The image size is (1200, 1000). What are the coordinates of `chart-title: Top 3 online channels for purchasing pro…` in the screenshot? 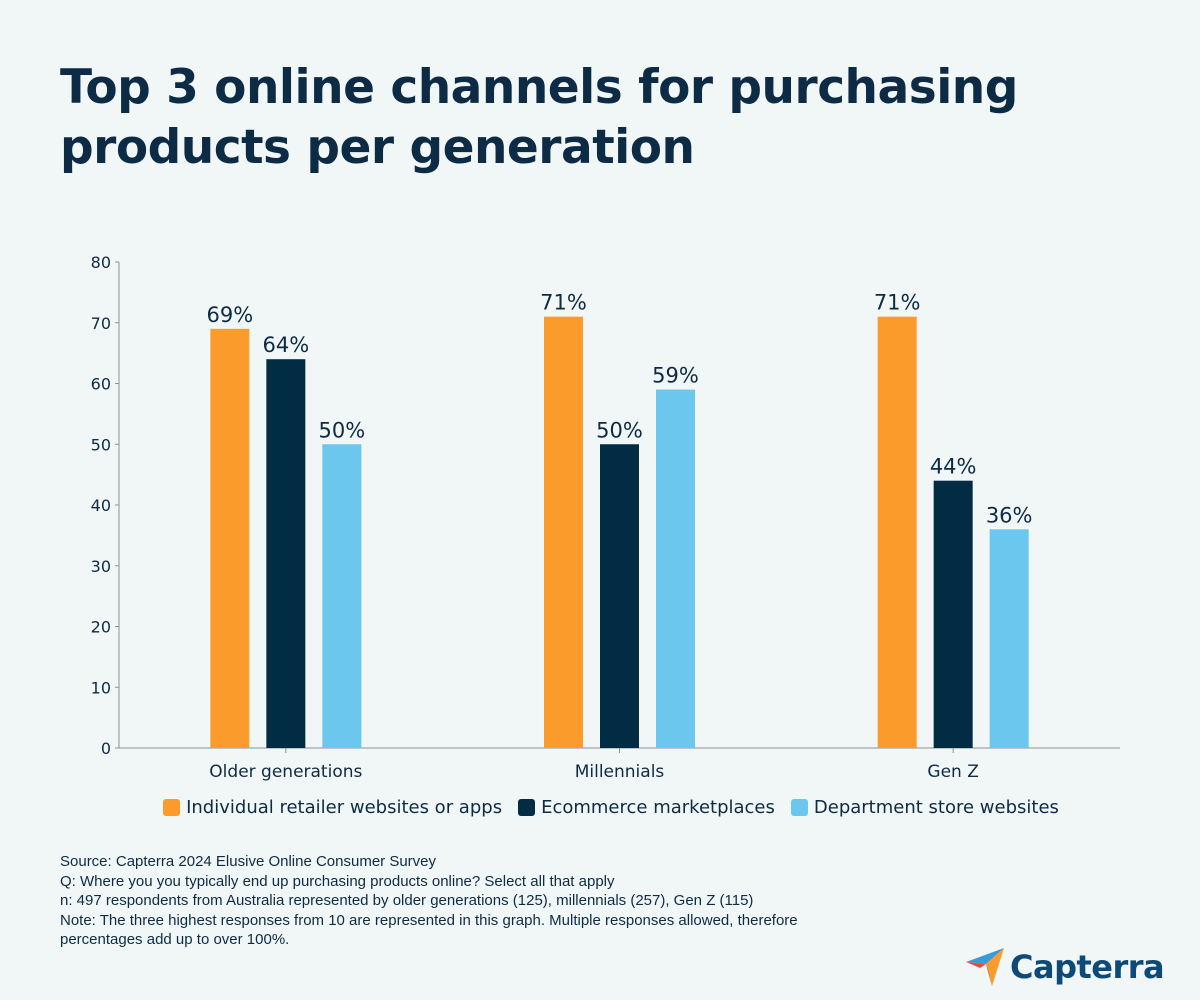 It's located at (539, 117).